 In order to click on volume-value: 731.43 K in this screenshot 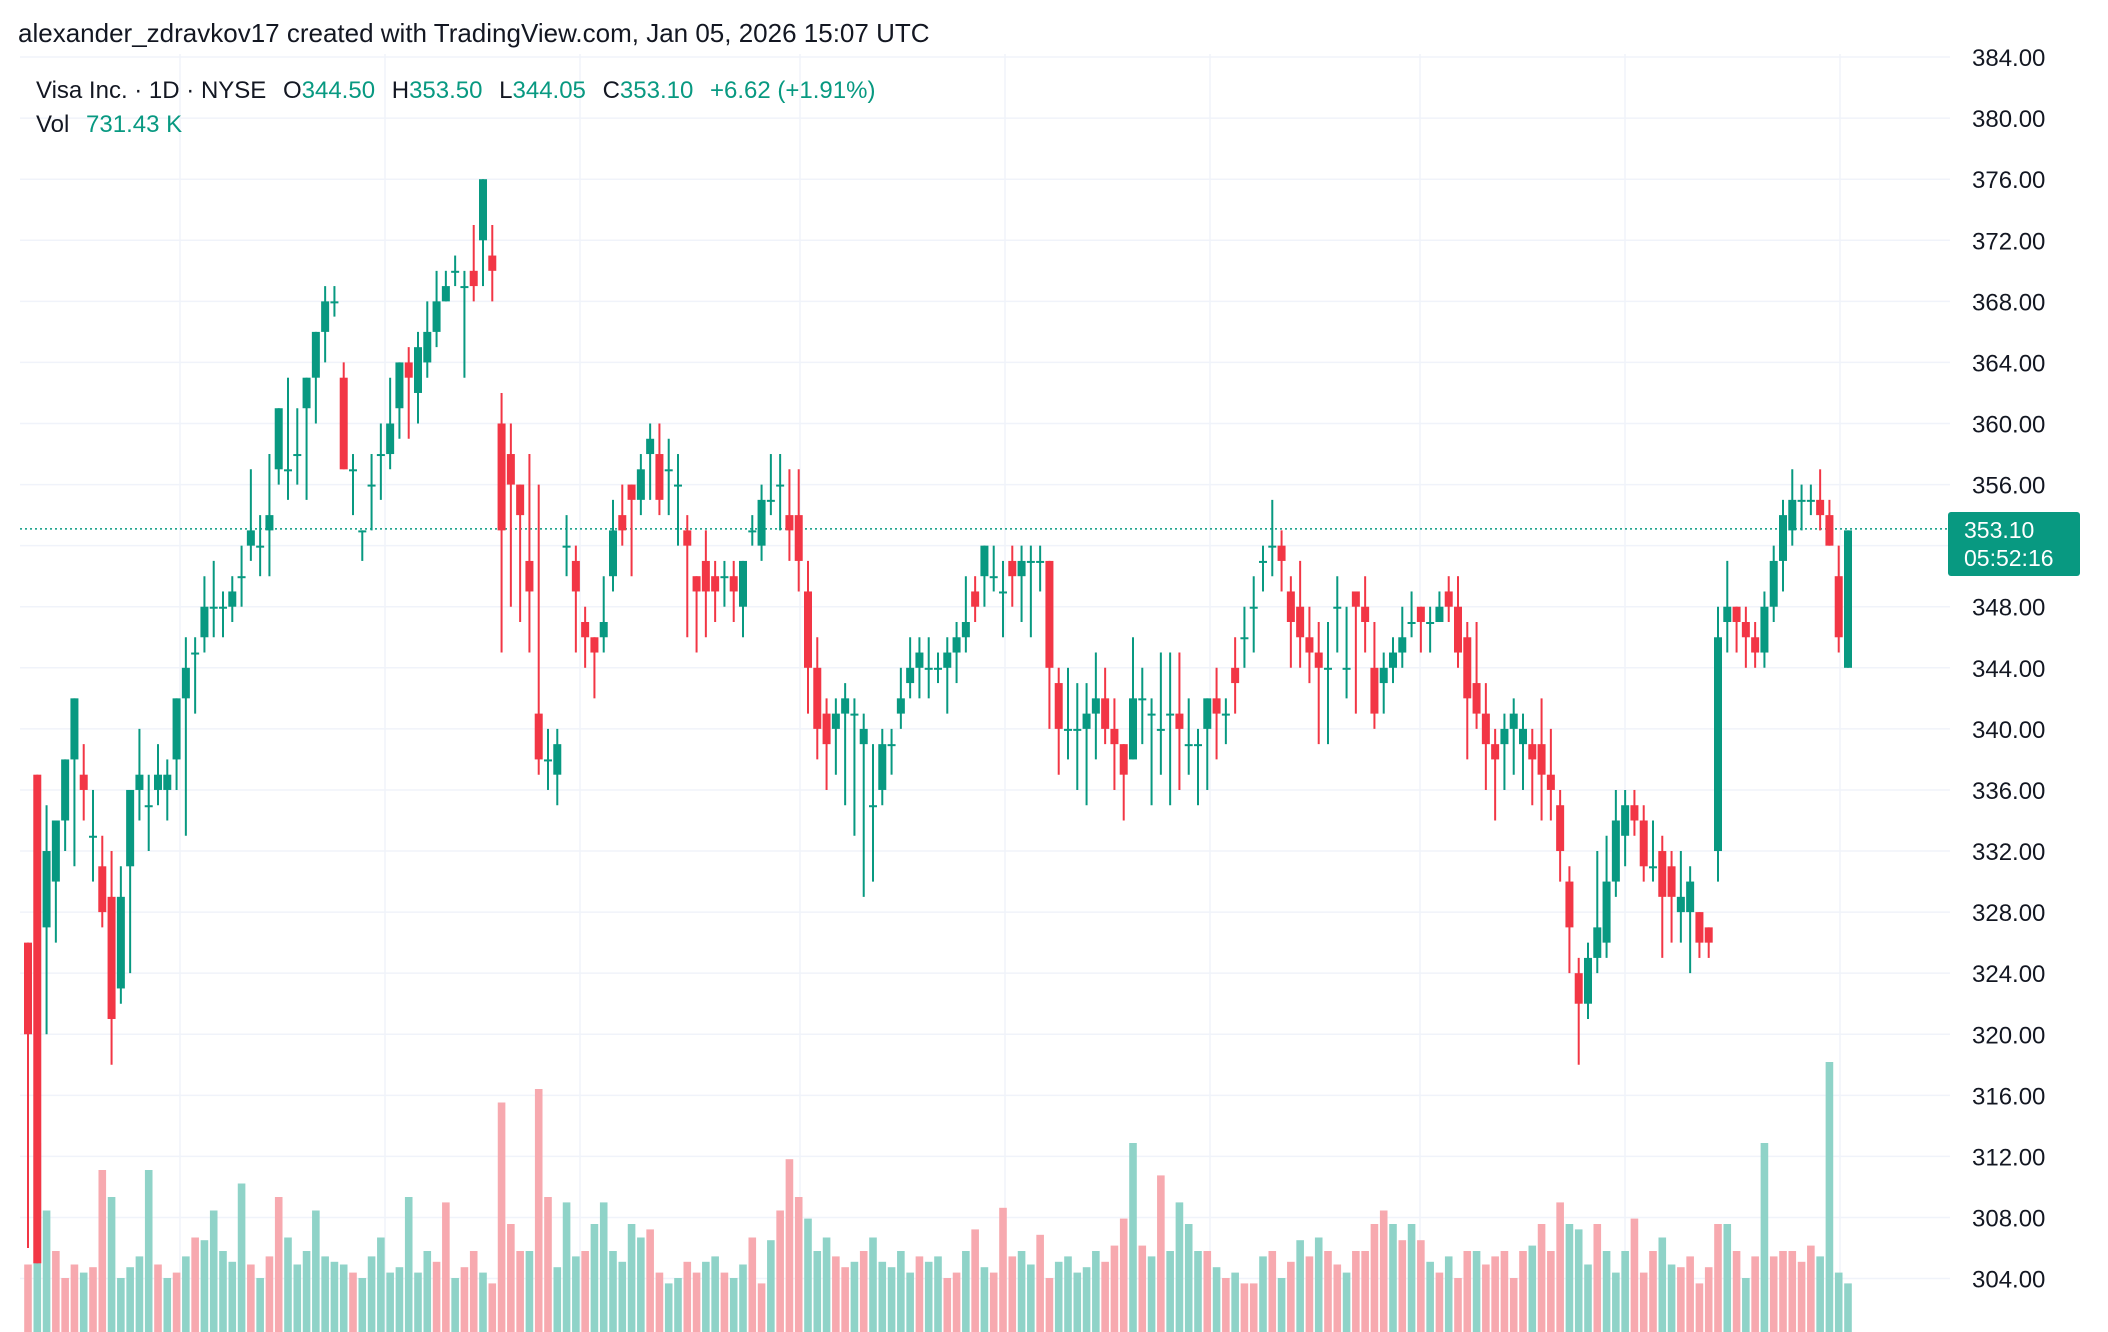, I will do `click(134, 124)`.